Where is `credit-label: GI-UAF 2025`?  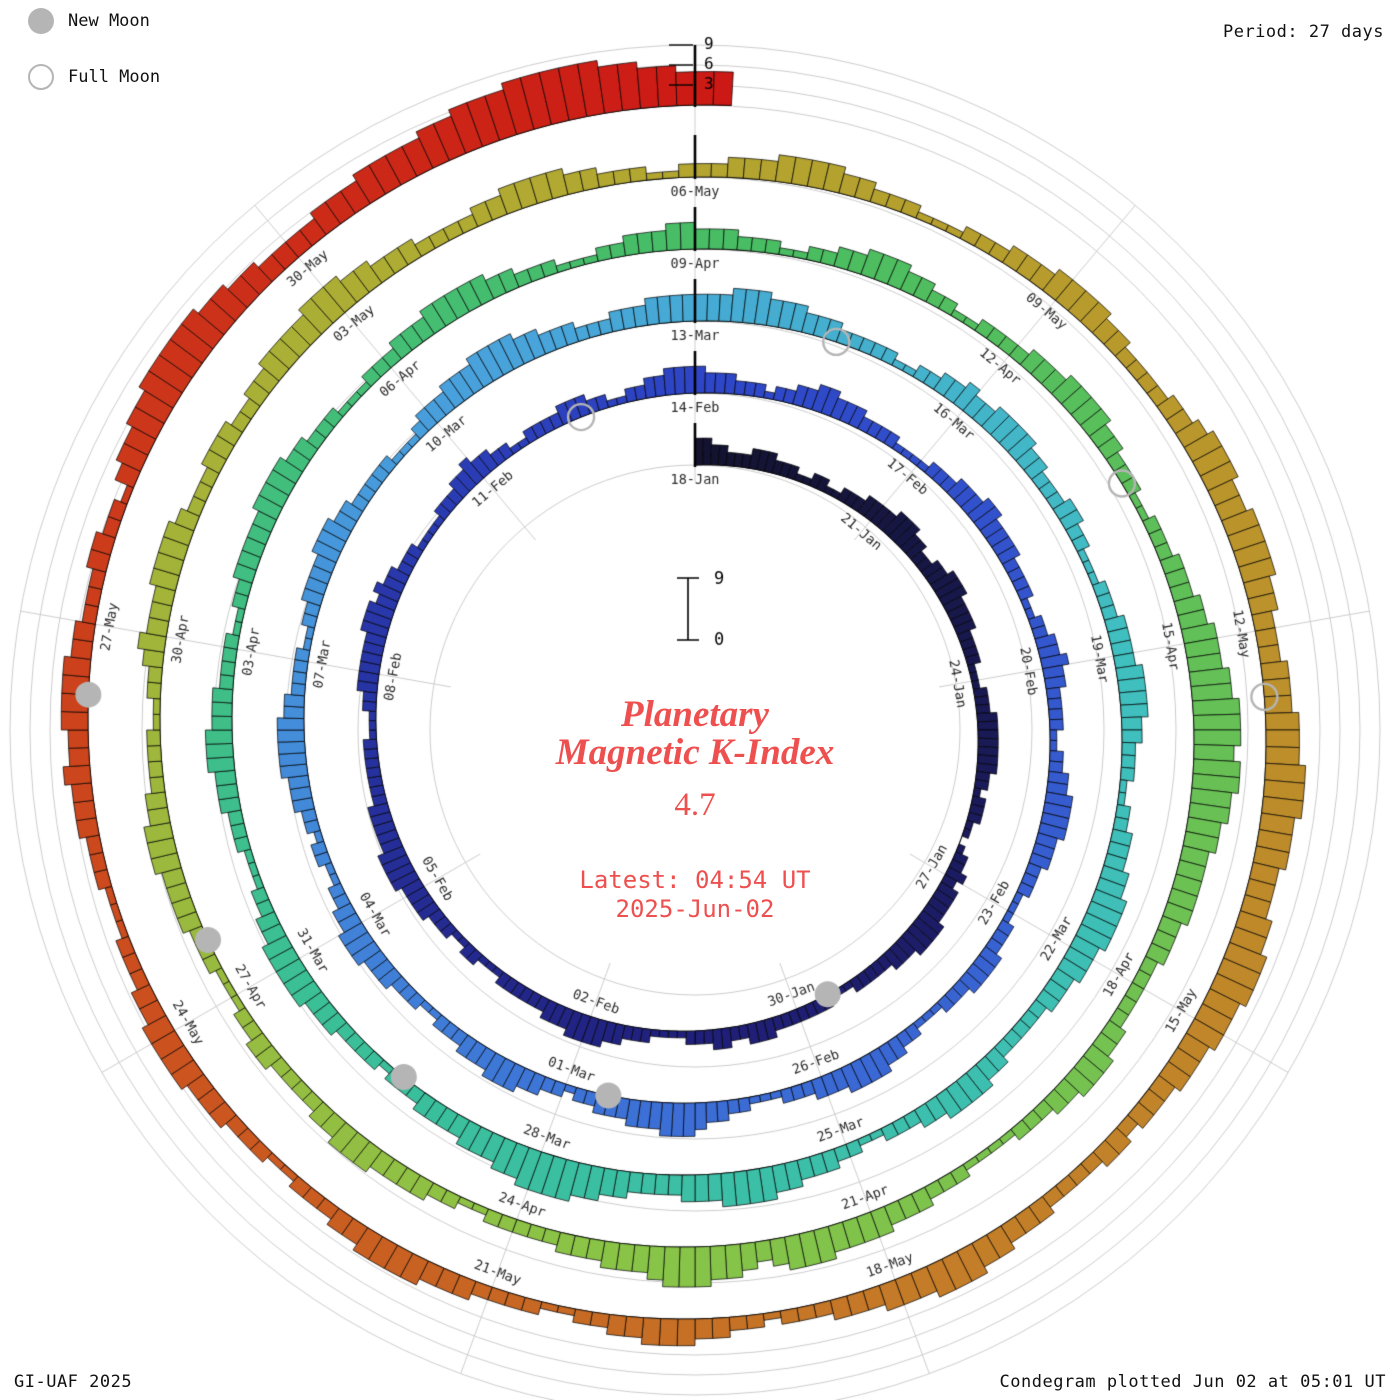
credit-label: GI-UAF 2025 is located at coordinates (73, 1382).